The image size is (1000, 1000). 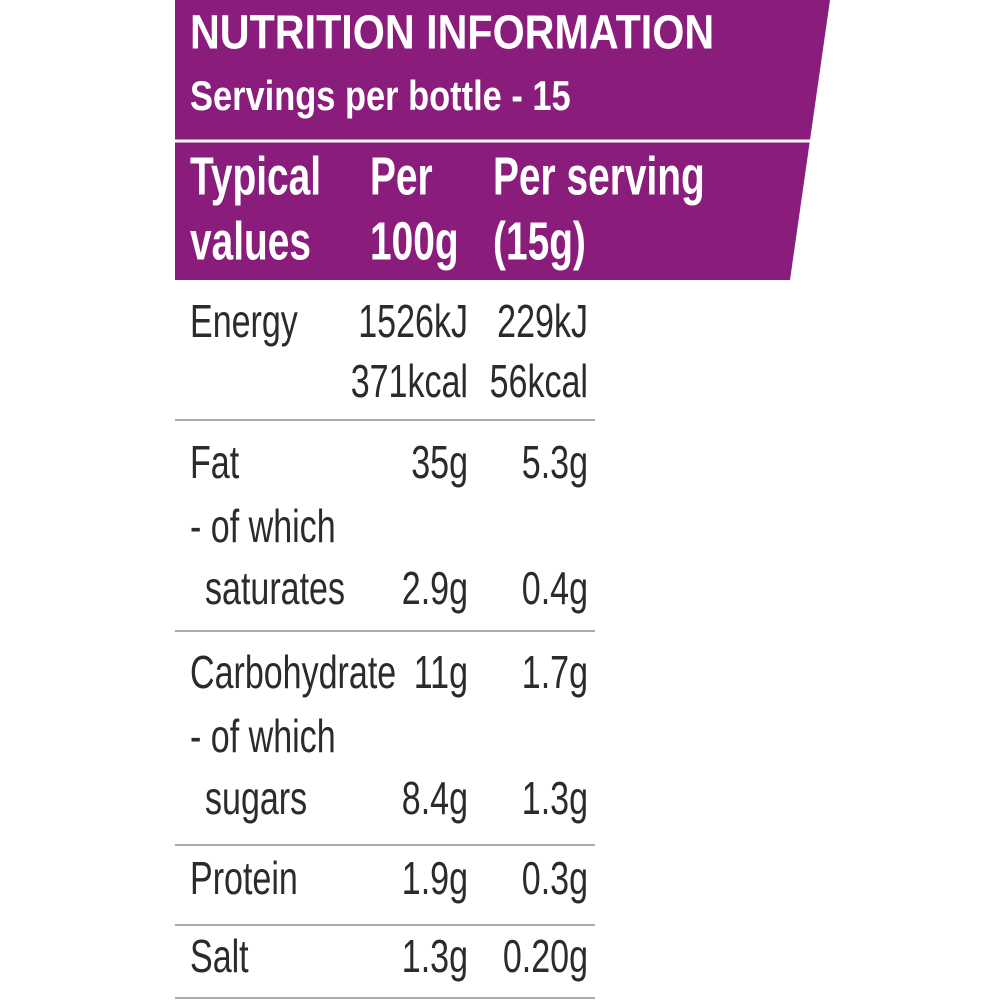 I want to click on column-header: Per serving, so click(x=599, y=175).